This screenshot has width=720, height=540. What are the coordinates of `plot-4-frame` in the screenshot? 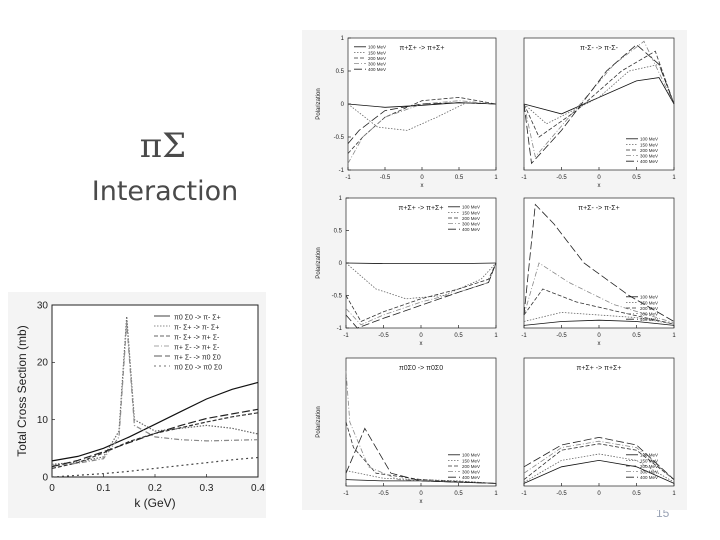 It's located at (599, 263).